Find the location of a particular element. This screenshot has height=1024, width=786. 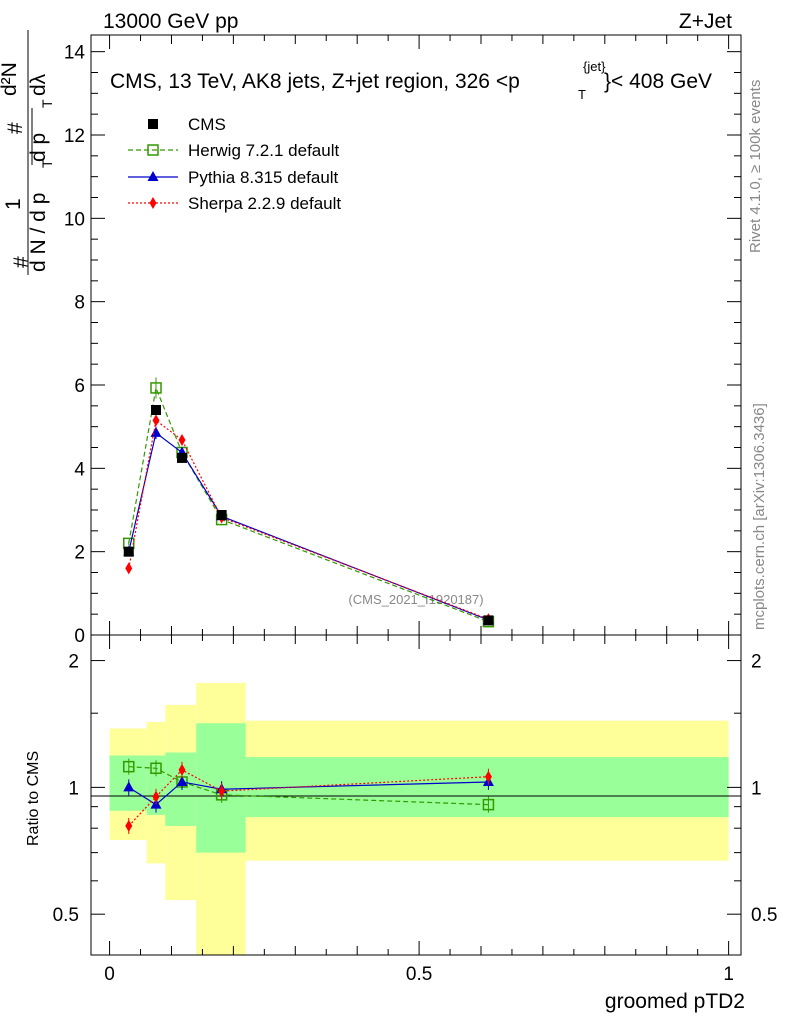

main-point-pythia is located at coordinates (156, 431).